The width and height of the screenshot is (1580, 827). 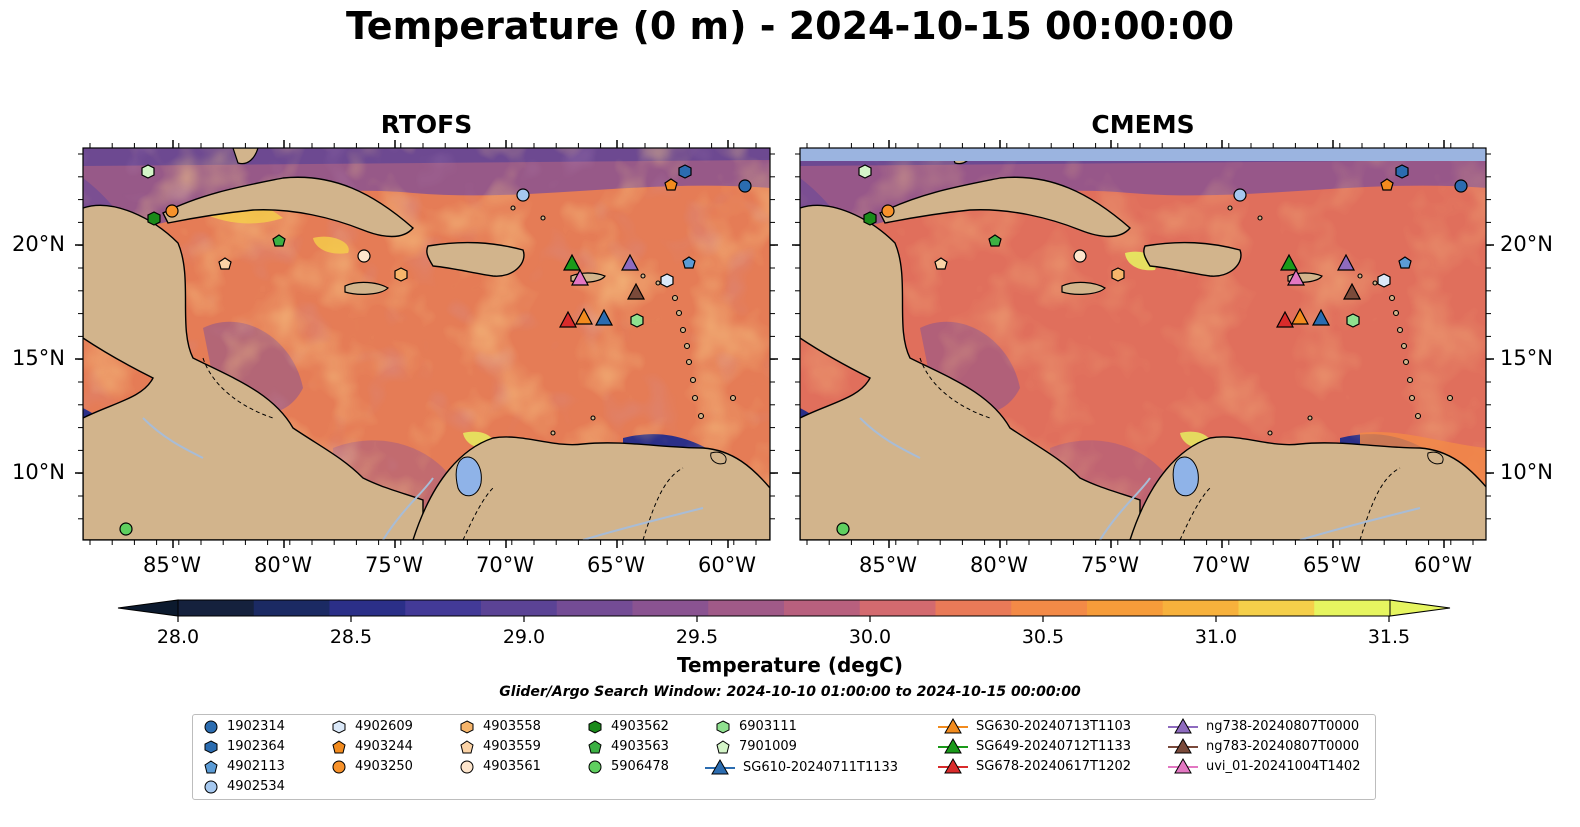 What do you see at coordinates (584, 316) in the screenshot?
I see `marker-SG630` at bounding box center [584, 316].